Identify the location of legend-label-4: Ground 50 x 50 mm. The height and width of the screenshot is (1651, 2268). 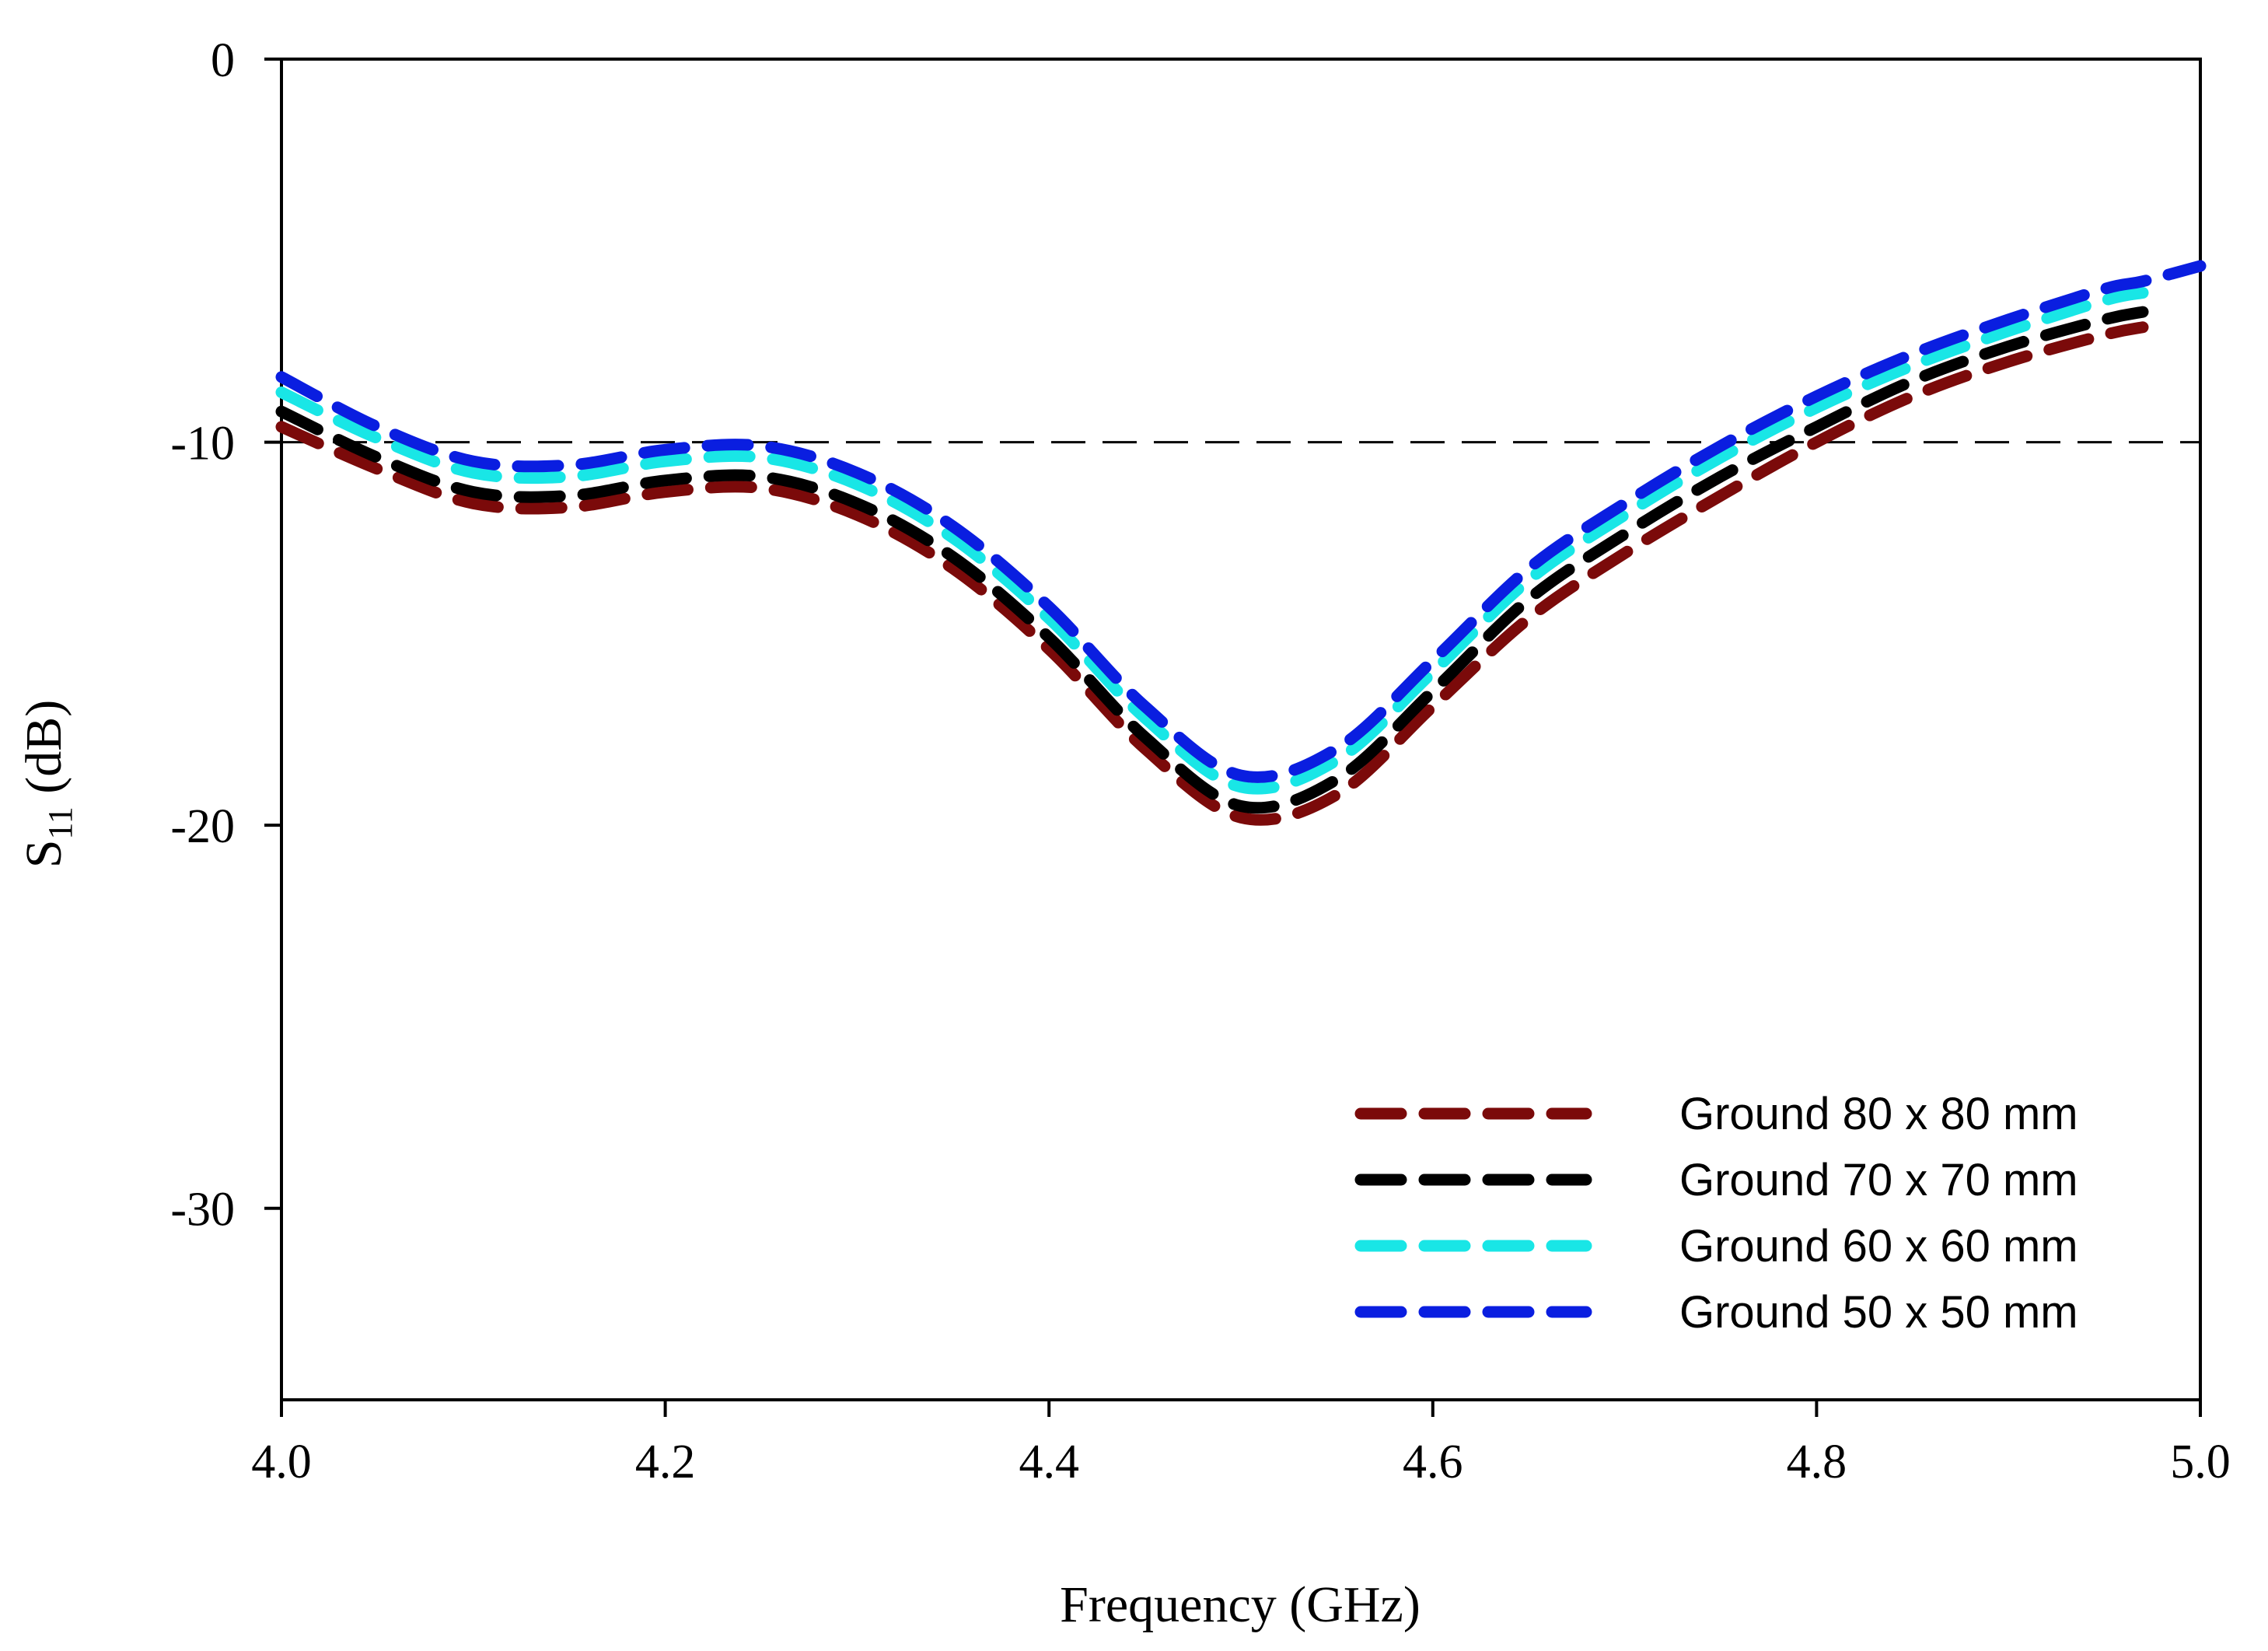
(1878, 1312).